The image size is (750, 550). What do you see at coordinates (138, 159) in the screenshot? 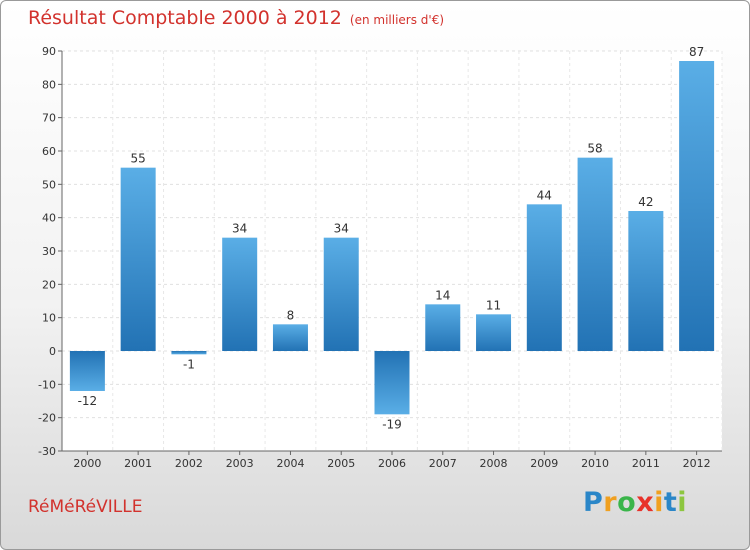
I see `bar-value-label: 55` at bounding box center [138, 159].